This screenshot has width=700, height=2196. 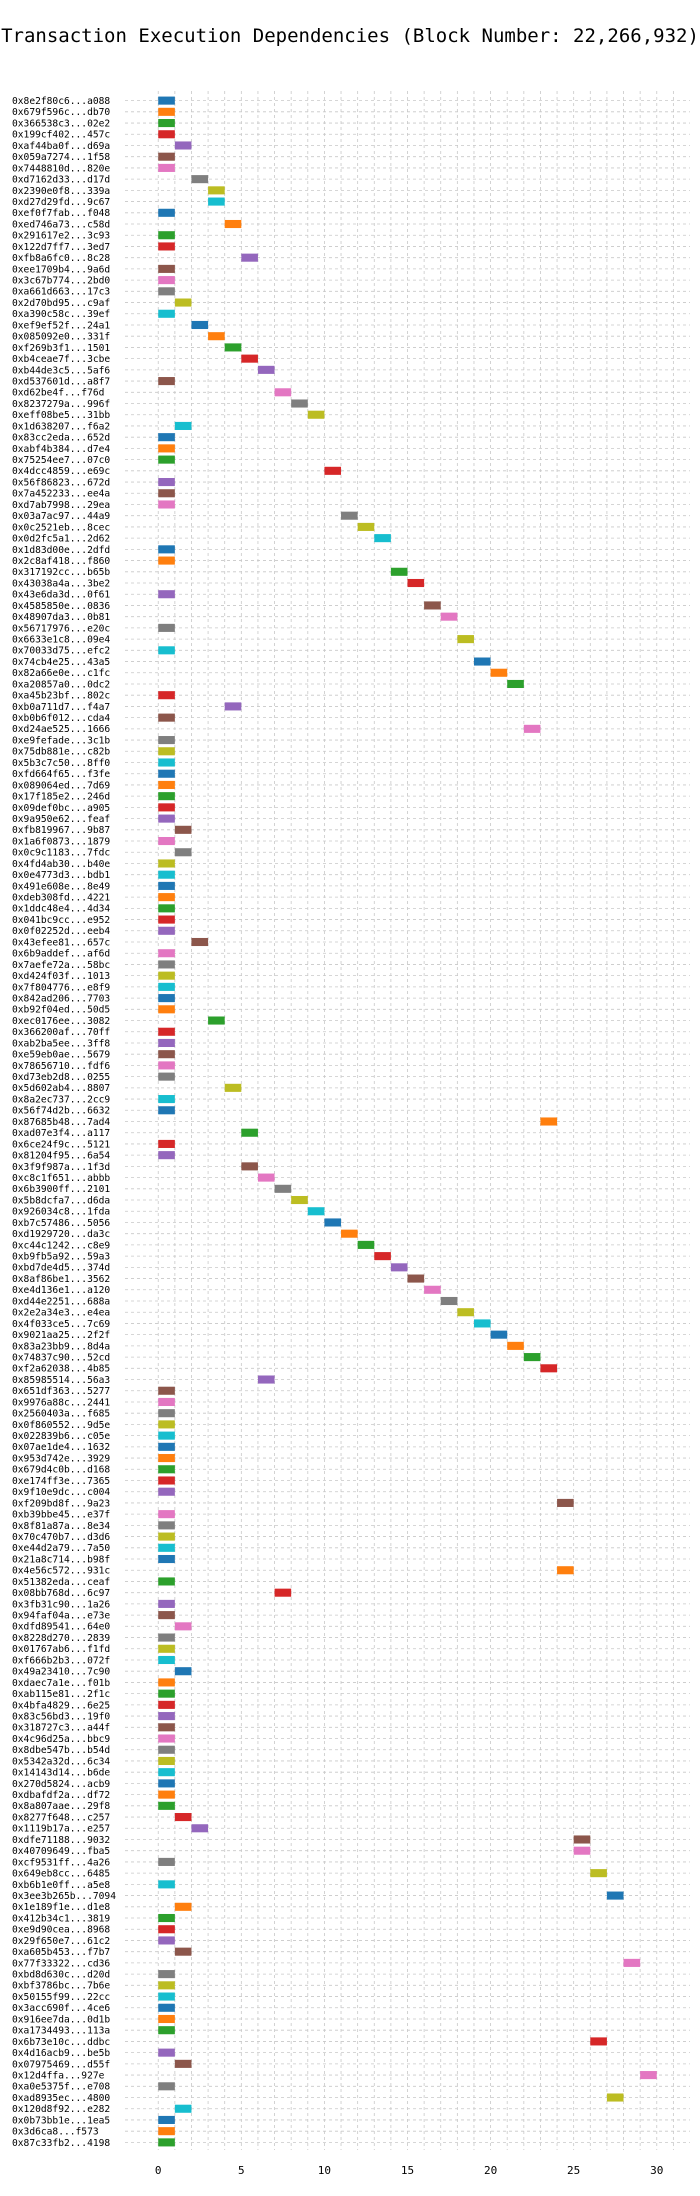 What do you see at coordinates (61, 1952) in the screenshot?
I see `y-tick-label: 0xa605b453...f7b7` at bounding box center [61, 1952].